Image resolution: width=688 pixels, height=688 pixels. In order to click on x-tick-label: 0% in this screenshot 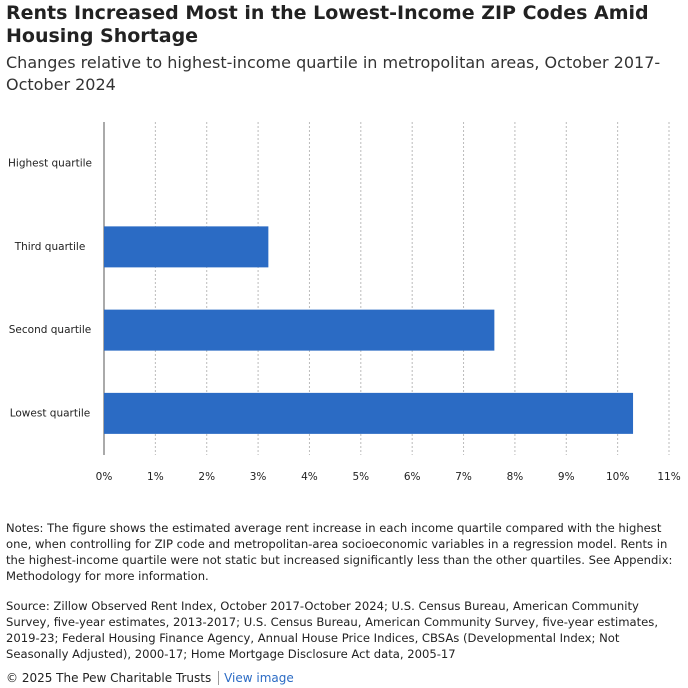, I will do `click(104, 477)`.